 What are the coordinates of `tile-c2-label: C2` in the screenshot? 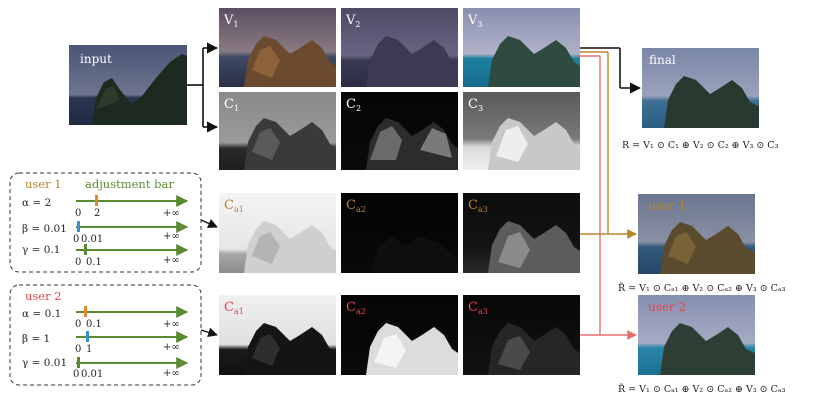 It's located at (353, 105).